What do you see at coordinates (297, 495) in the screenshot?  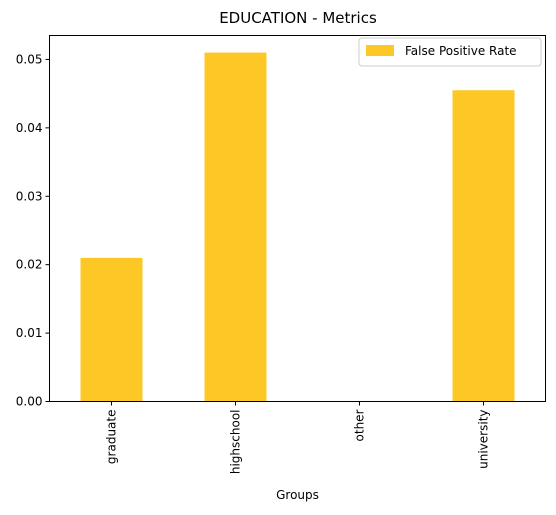 I see `x-axis-label: Groups` at bounding box center [297, 495].